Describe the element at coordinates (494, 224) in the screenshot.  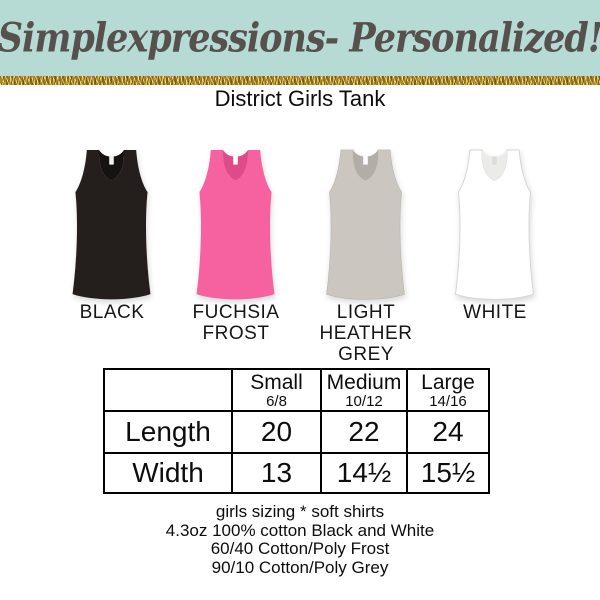
I see `tank-image-white` at that location.